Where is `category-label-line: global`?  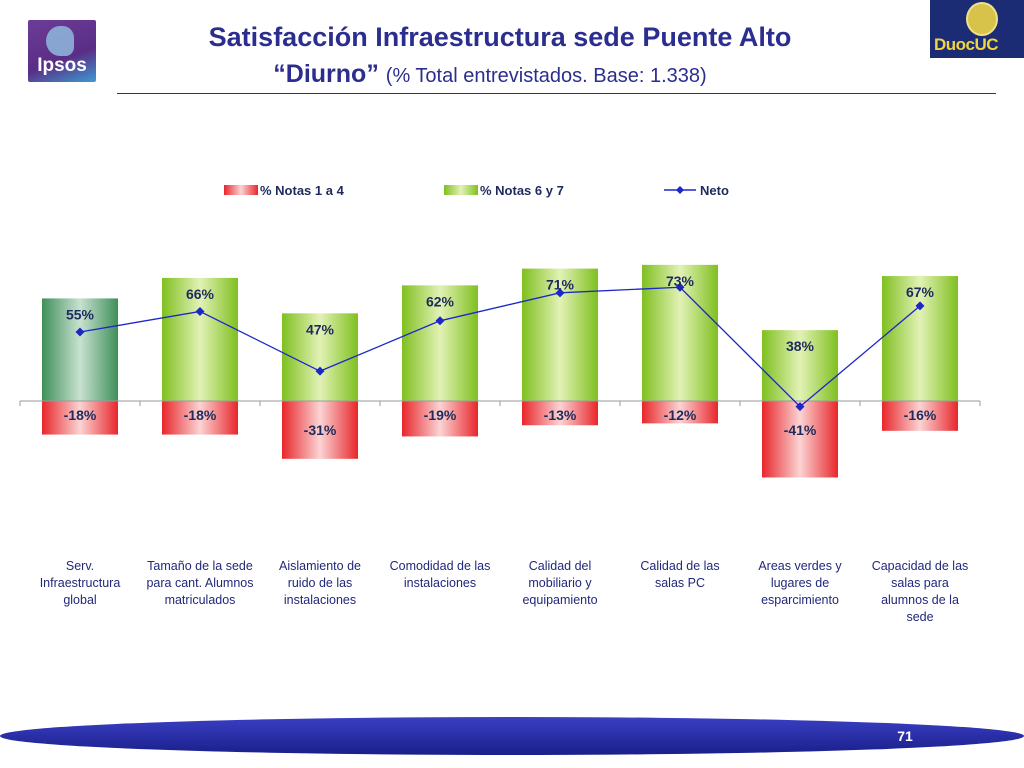
category-label-line: global is located at coordinates (80, 600).